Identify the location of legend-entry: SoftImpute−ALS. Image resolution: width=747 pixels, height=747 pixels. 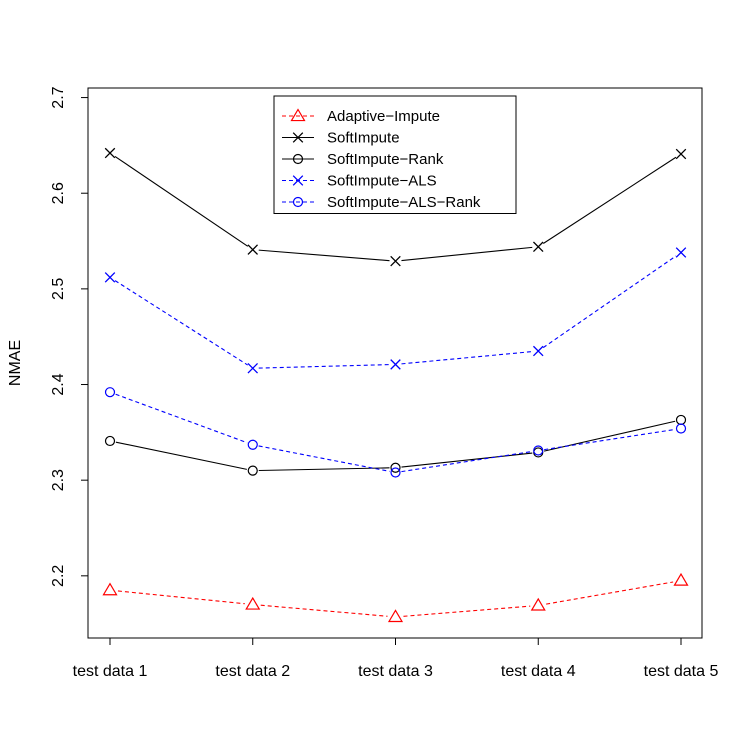
(359, 181).